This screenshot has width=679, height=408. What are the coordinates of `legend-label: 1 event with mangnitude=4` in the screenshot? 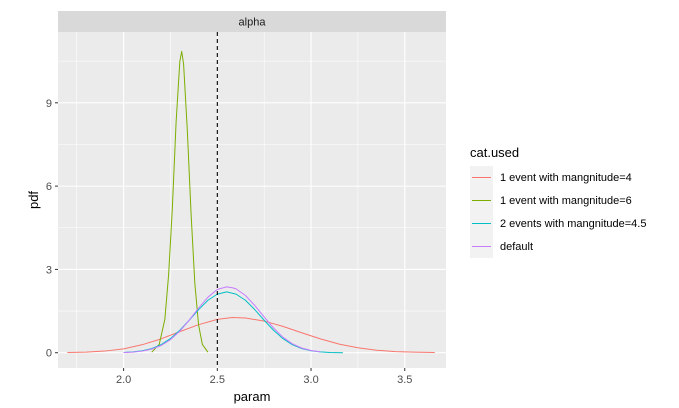 It's located at (566, 178).